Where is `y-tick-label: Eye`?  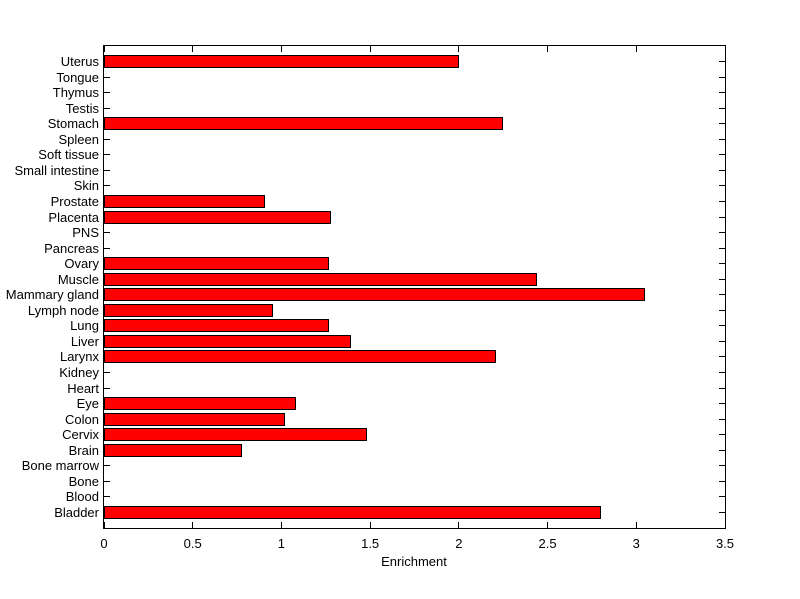
y-tick-label: Eye is located at coordinates (87, 404).